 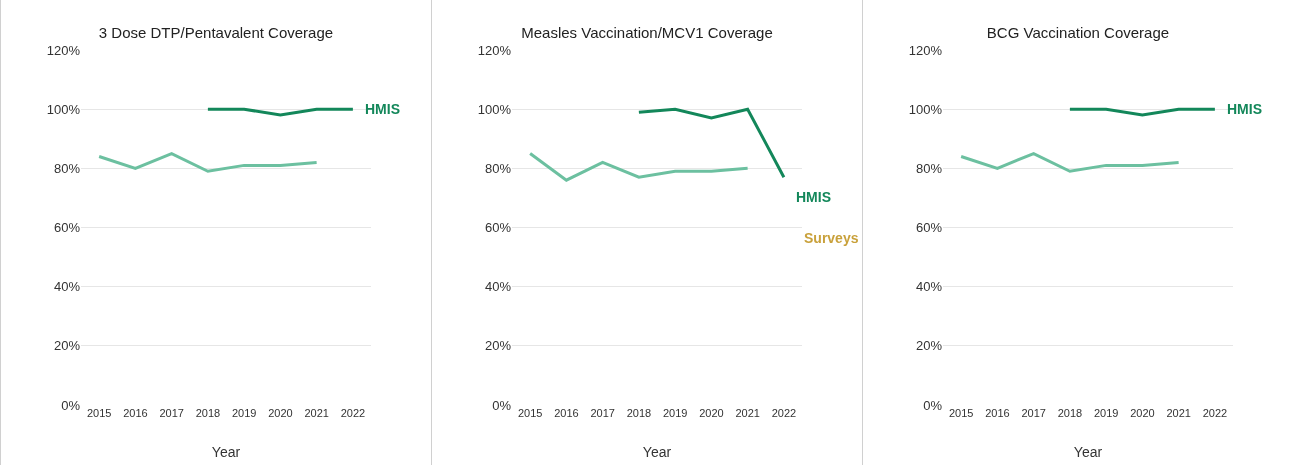 What do you see at coordinates (1078, 33) in the screenshot?
I see `chart-title: BCG Vaccination Coverage` at bounding box center [1078, 33].